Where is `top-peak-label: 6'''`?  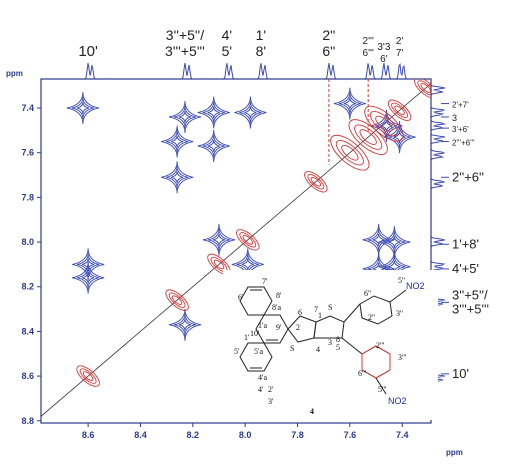 top-peak-label: 6''' is located at coordinates (368, 53).